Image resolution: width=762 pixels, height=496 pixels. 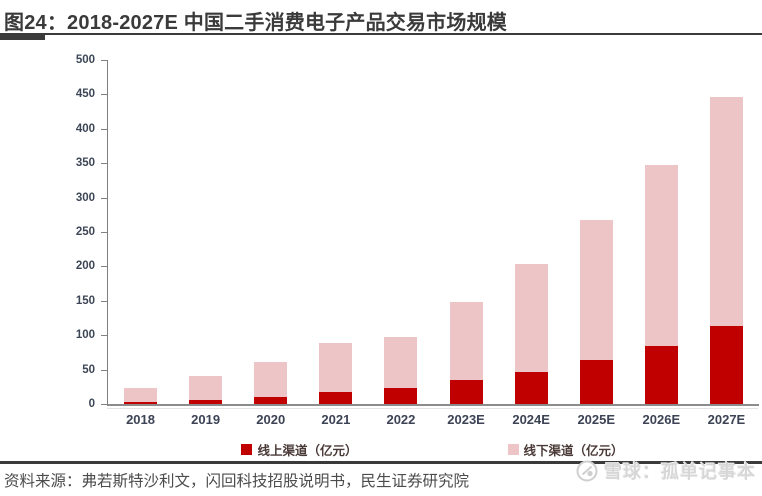 I want to click on bar-segment-线下渠道（亿元）-2025E, so click(x=596, y=289).